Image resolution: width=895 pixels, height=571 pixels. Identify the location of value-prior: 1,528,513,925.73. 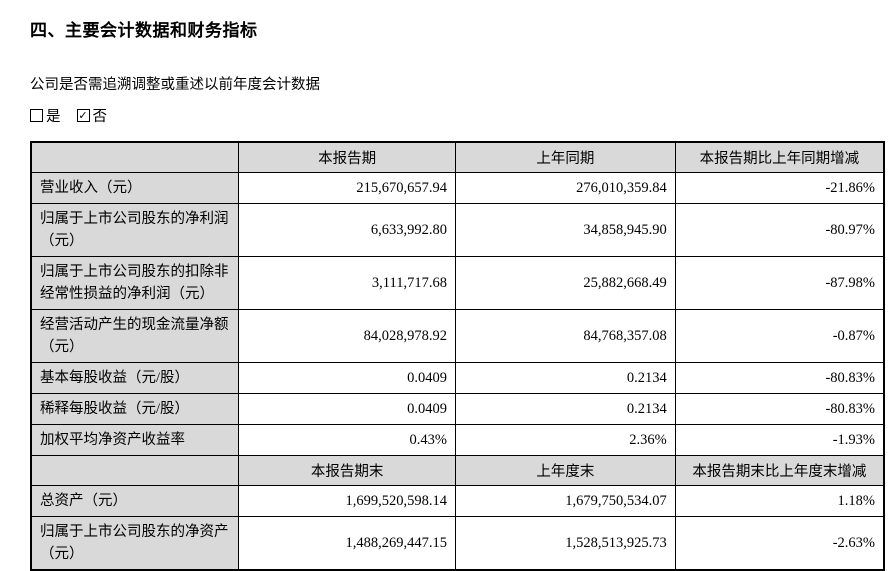
(565, 543).